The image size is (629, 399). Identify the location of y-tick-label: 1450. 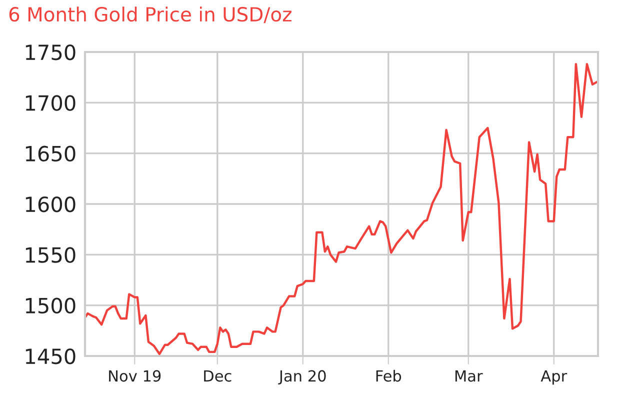
(51, 356).